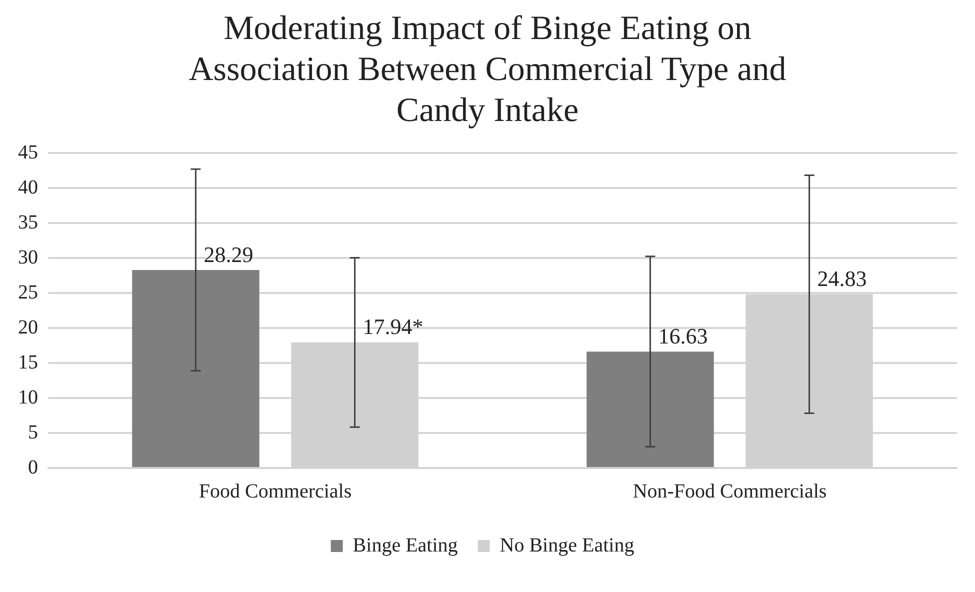  Describe the element at coordinates (729, 491) in the screenshot. I see `x-tick-label: Non-Food Commercials` at that location.